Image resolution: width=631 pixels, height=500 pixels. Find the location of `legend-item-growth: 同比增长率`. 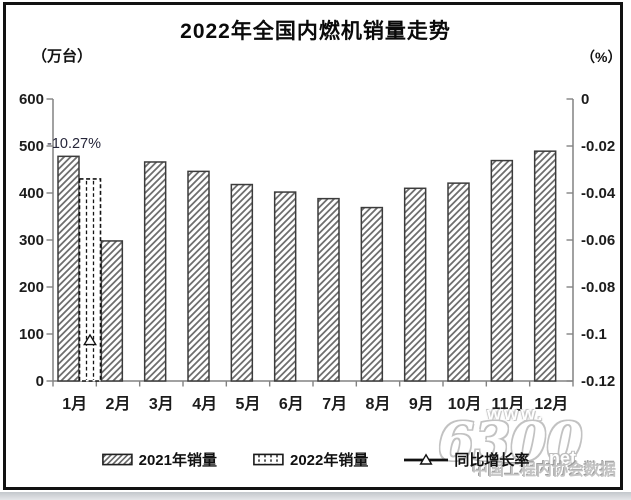

legend-item-growth: 同比增长率 is located at coordinates (466, 459).